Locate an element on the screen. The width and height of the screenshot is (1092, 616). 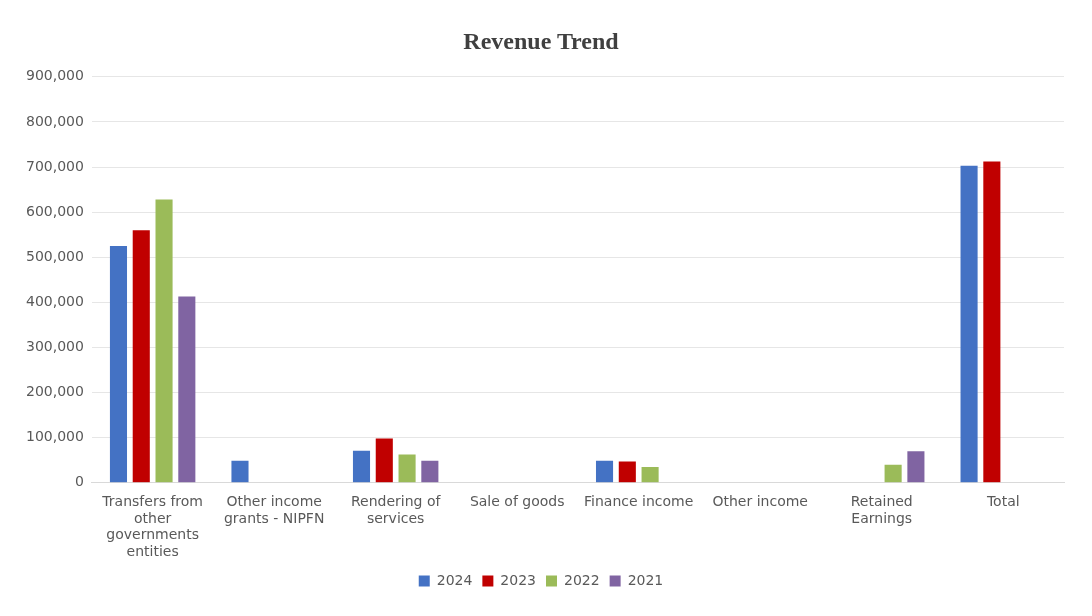
y-tick-label: 700,000 is located at coordinates (54, 165).